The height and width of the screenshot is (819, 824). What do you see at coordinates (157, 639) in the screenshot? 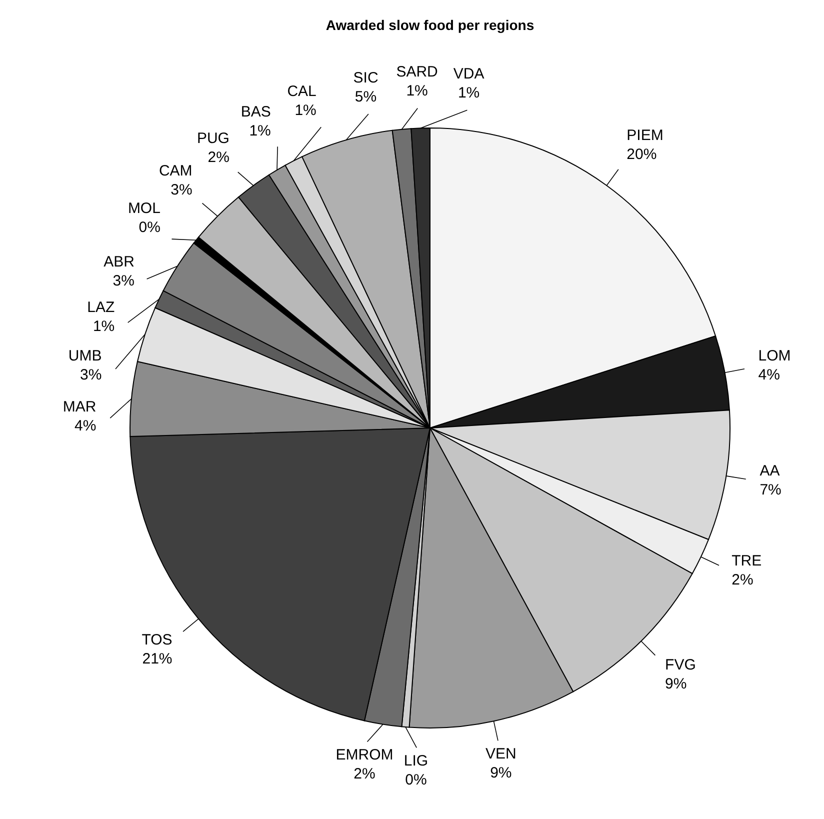
I see `slice-label: TOS` at bounding box center [157, 639].